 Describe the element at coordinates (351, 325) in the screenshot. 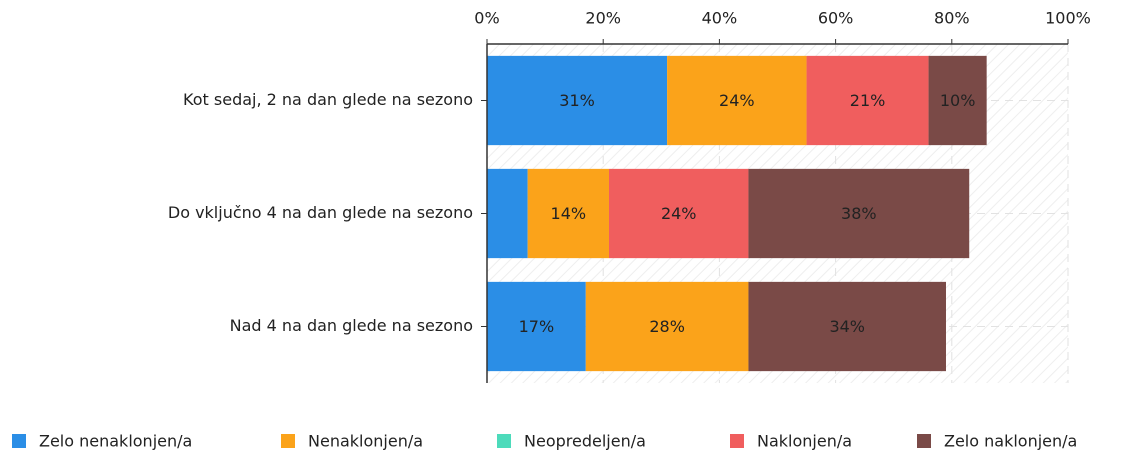

I see `y-tick-label: Nad 4 na dan glede na sezono` at that location.